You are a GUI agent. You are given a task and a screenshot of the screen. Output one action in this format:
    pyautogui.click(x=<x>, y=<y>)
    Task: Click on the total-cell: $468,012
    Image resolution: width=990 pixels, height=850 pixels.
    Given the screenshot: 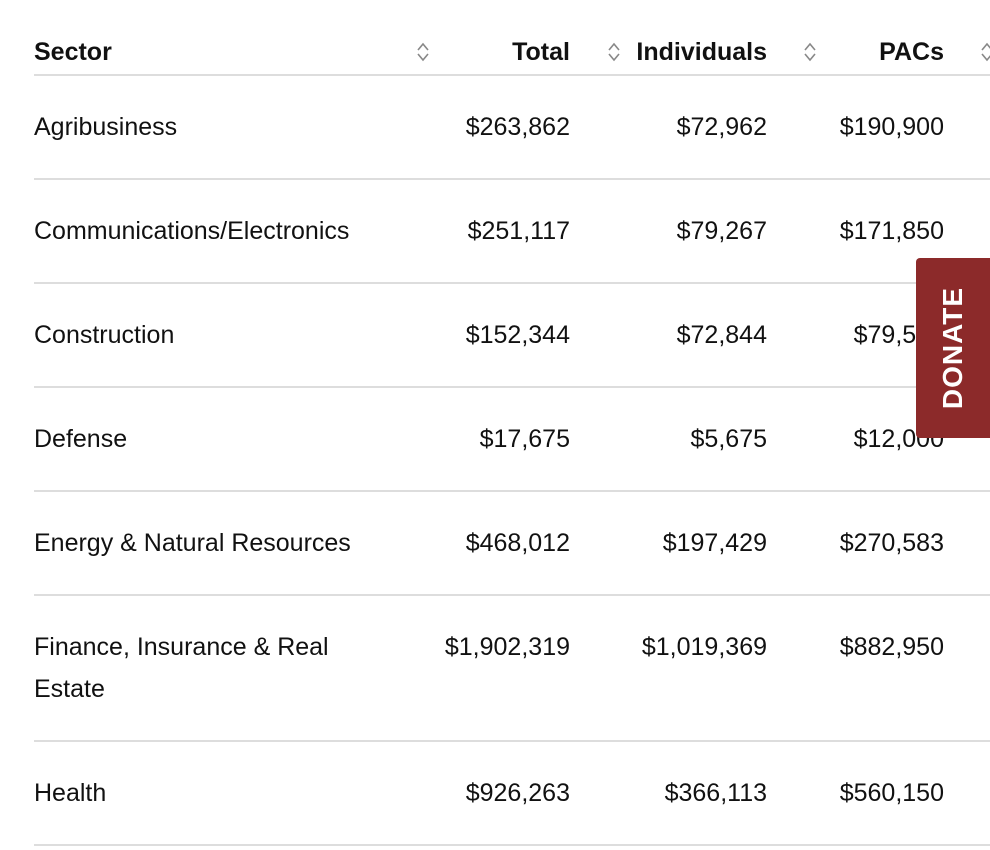 What is the action you would take?
    pyautogui.click(x=517, y=543)
    